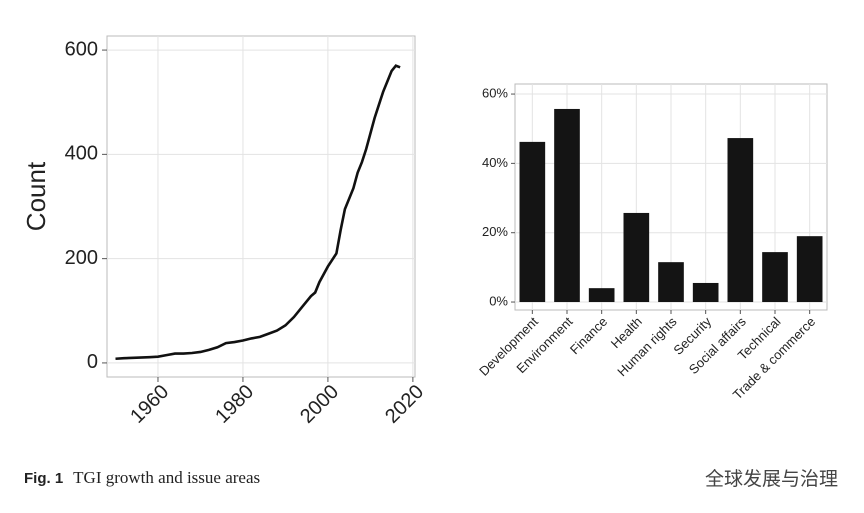 The width and height of the screenshot is (864, 513). What do you see at coordinates (92, 362) in the screenshot?
I see `y-tick-label: 0` at bounding box center [92, 362].